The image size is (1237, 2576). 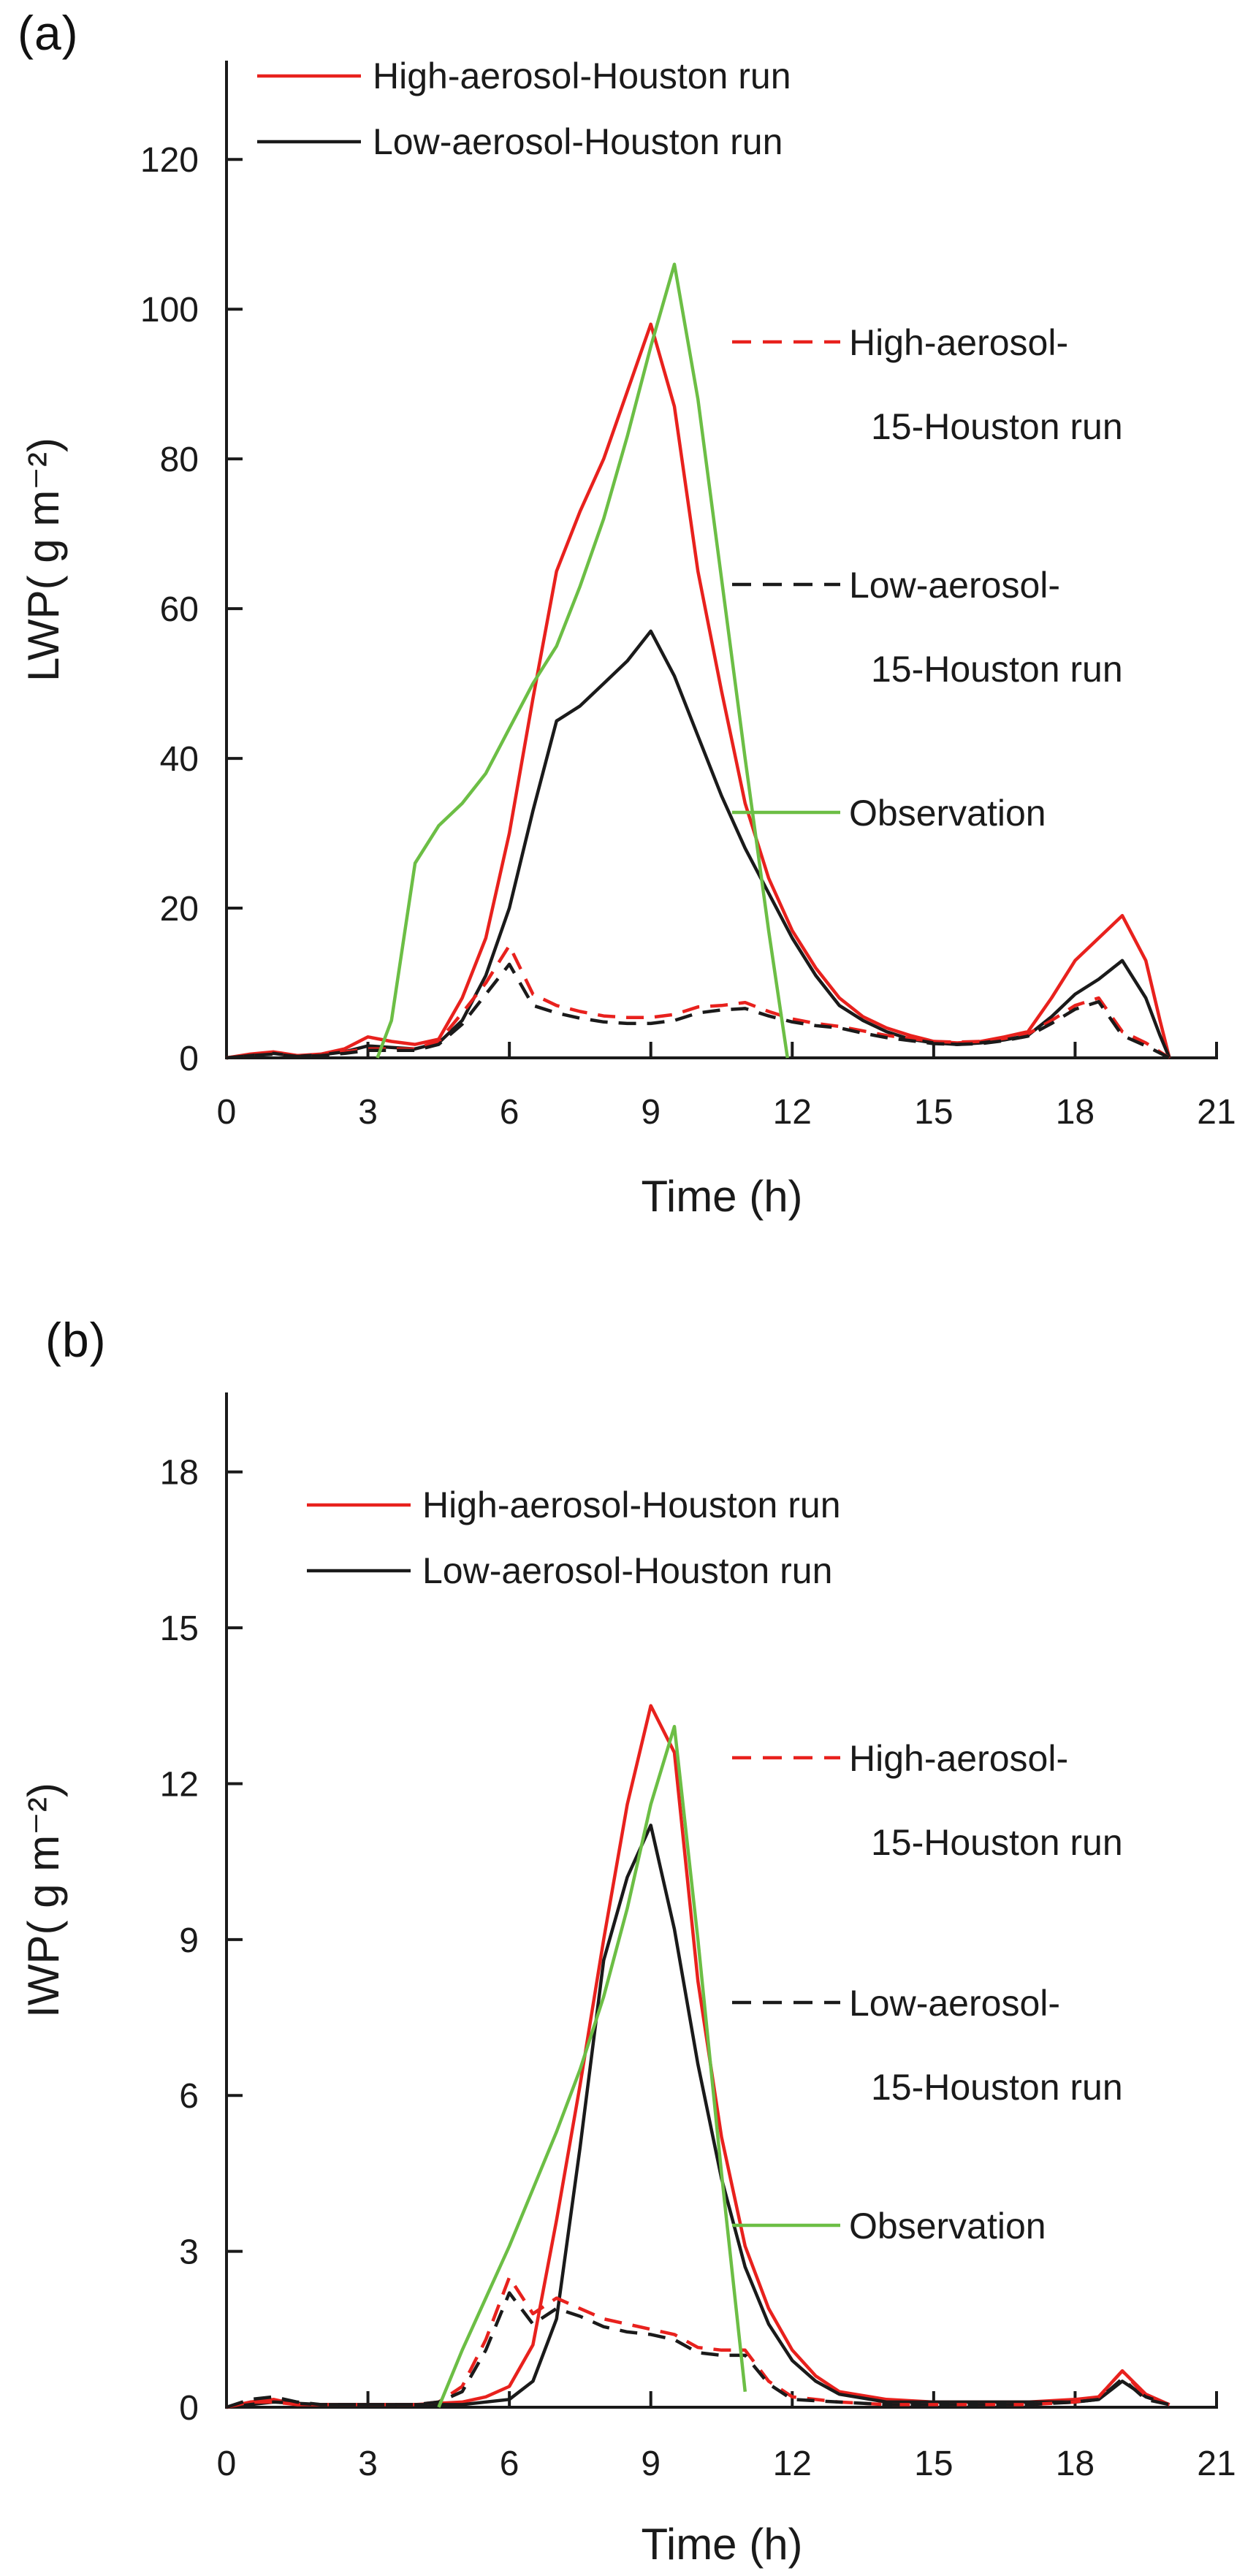 I want to click on y-tick-label: 15, so click(x=180, y=1629).